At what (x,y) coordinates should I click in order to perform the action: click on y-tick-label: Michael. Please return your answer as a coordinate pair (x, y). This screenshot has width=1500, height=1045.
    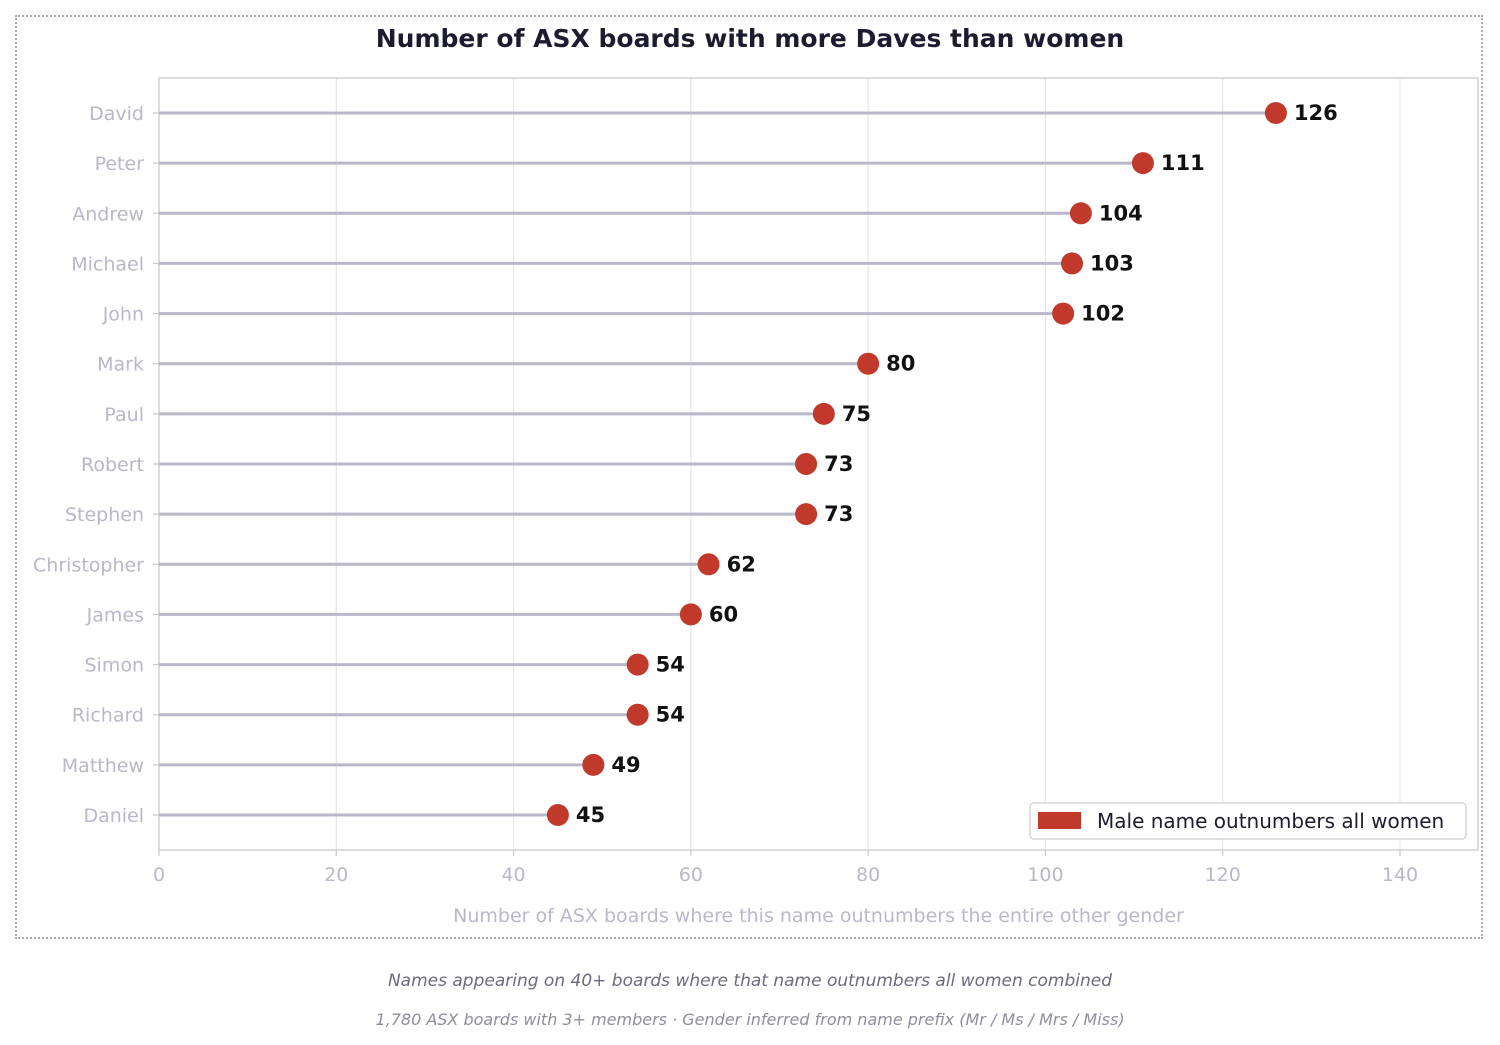
    Looking at the image, I should click on (107, 264).